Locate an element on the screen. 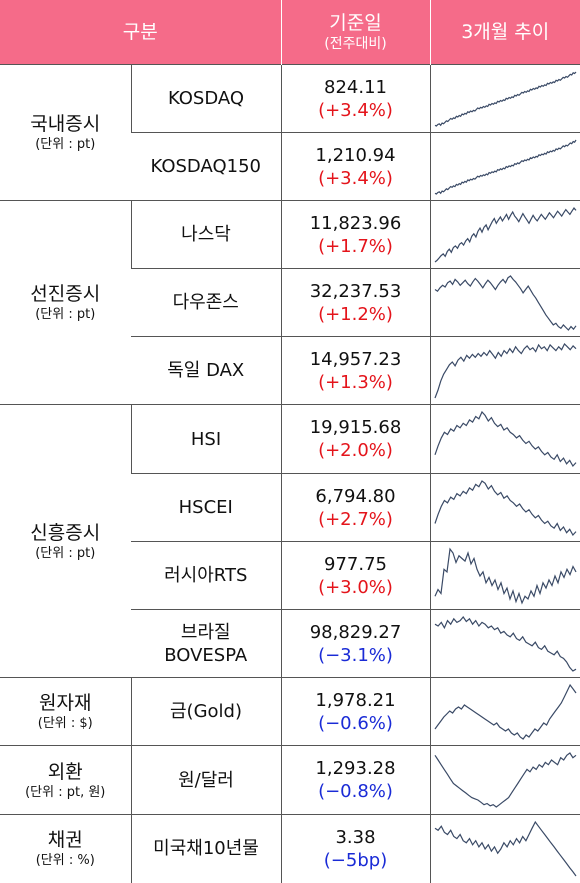 This screenshot has height=883, width=580. category-cell: 원자재(단위 : $) is located at coordinates (65, 712).